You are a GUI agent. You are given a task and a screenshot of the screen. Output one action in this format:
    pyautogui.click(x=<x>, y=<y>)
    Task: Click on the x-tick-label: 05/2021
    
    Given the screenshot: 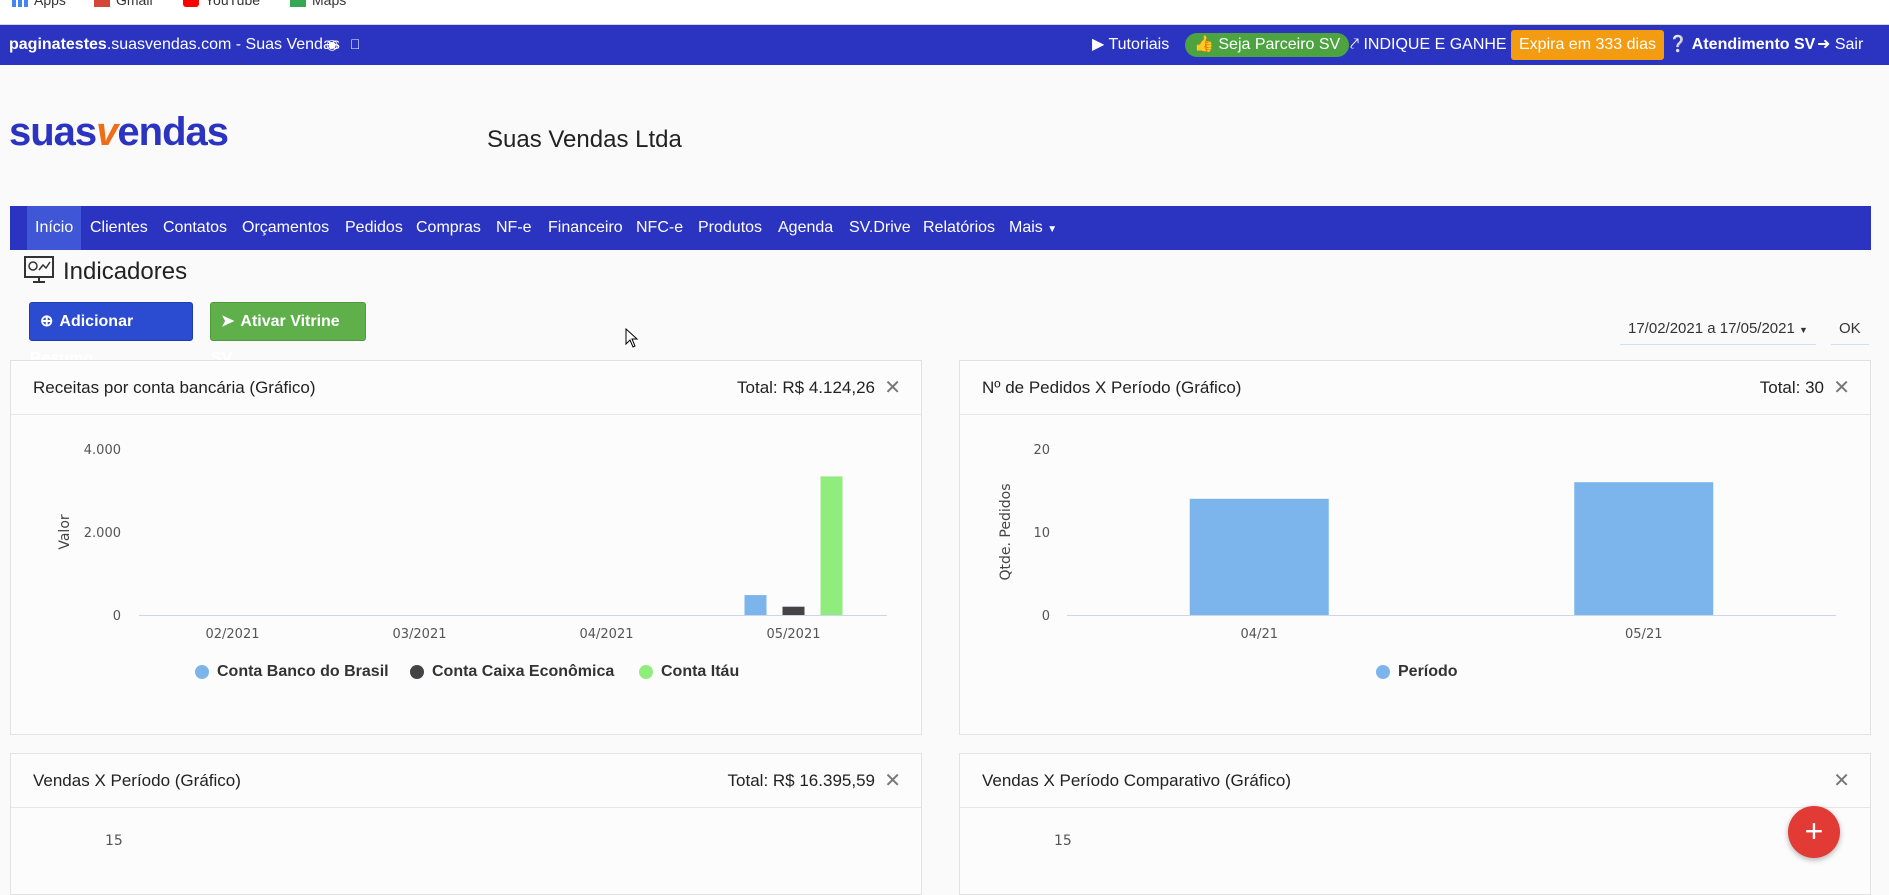 What is the action you would take?
    pyautogui.click(x=793, y=634)
    